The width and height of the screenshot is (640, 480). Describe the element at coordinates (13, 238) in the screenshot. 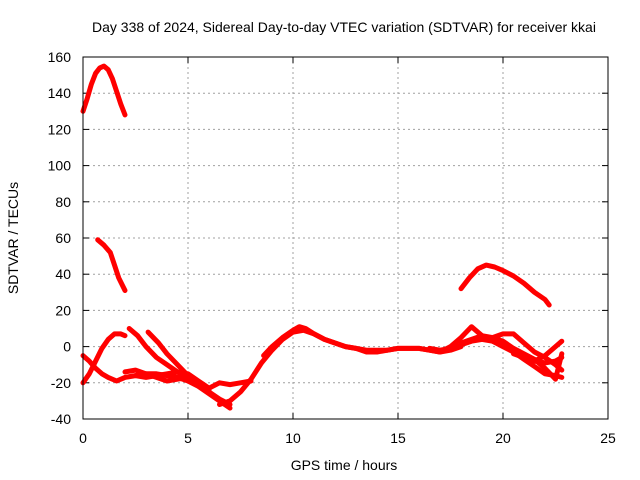

I see `y-axis-label: SDTVAR / TECUs` at that location.